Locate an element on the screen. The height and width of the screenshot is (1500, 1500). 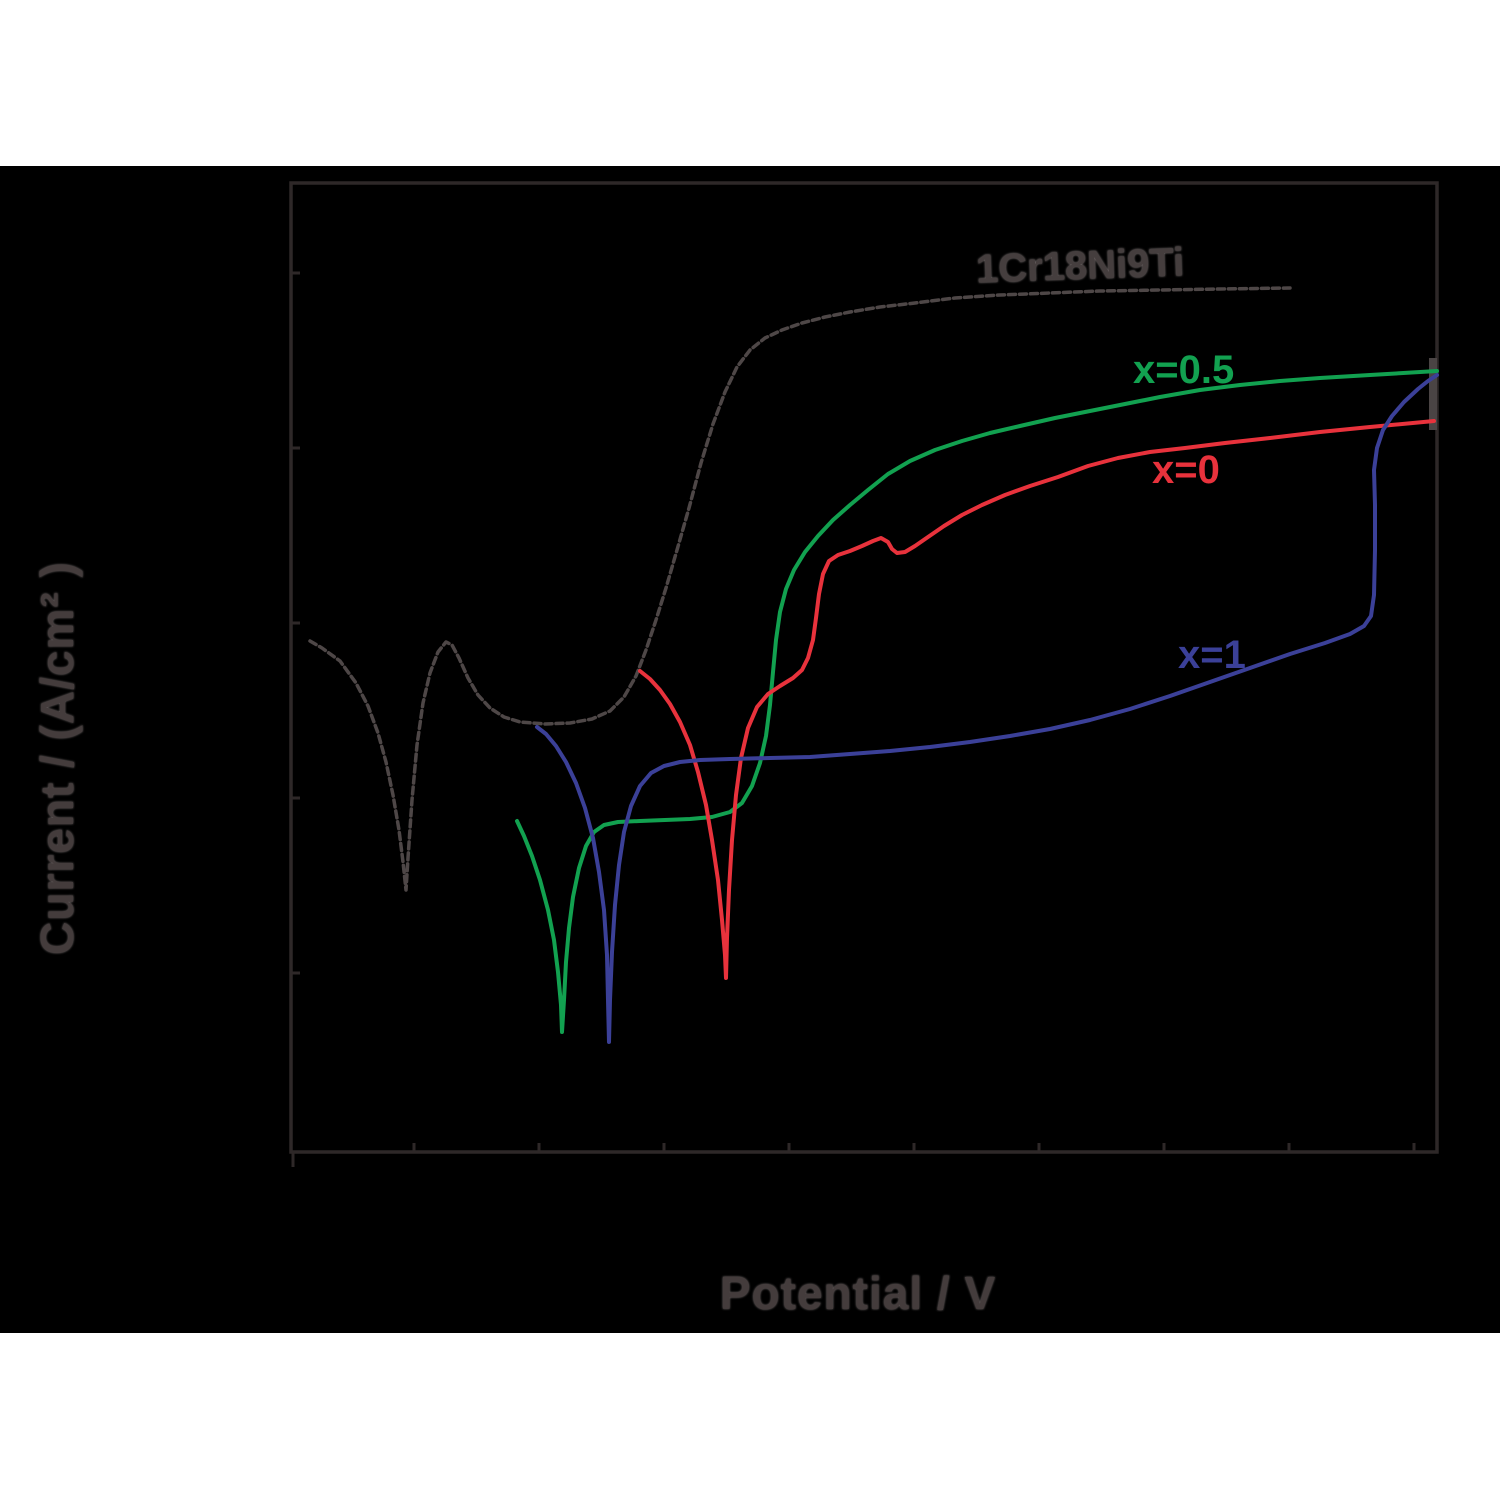
curve-label-x1: x=1 is located at coordinates (1212, 655).